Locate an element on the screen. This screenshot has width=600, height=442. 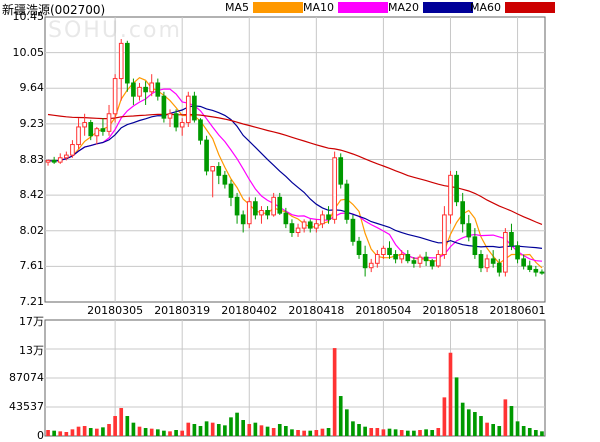
legend-ma20-label: MA20 is located at coordinates (404, 7).